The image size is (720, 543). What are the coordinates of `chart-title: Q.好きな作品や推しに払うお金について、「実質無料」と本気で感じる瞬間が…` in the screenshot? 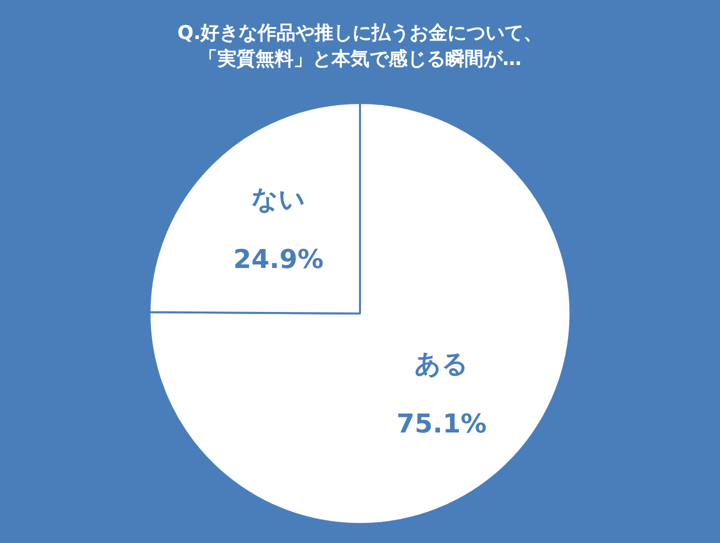 It's located at (360, 46).